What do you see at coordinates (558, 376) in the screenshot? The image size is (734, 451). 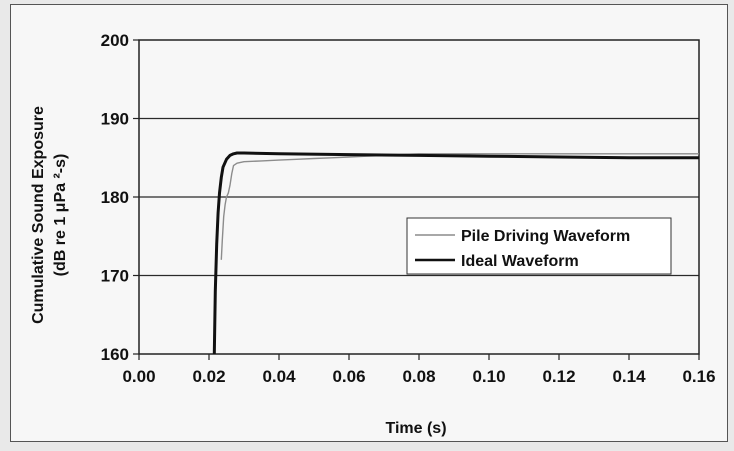 I see `x-tick-label: 0.12` at bounding box center [558, 376].